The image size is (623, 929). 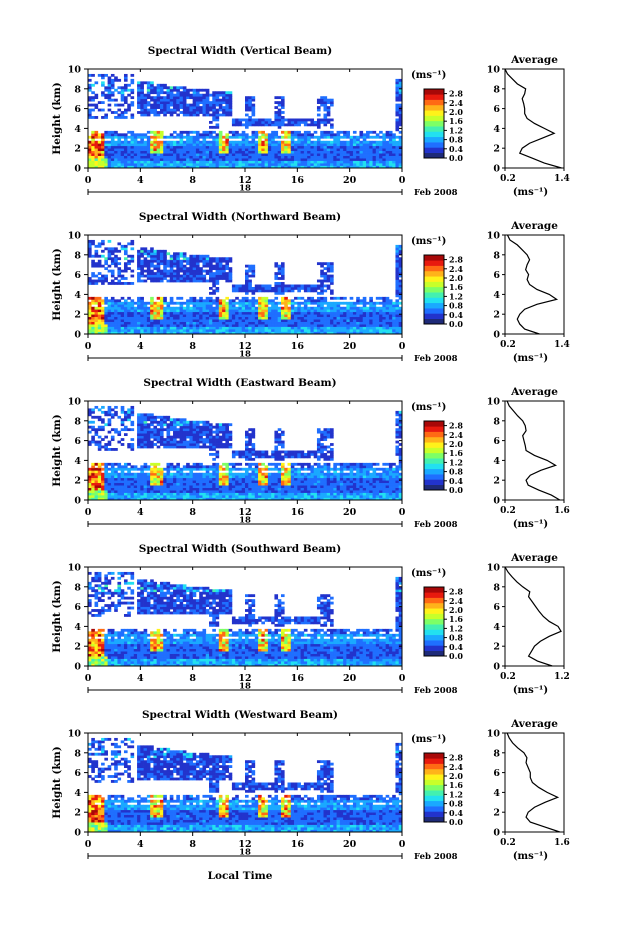 What do you see at coordinates (456, 130) in the screenshot?
I see `colorbar-tick-label: 1.2` at bounding box center [456, 130].